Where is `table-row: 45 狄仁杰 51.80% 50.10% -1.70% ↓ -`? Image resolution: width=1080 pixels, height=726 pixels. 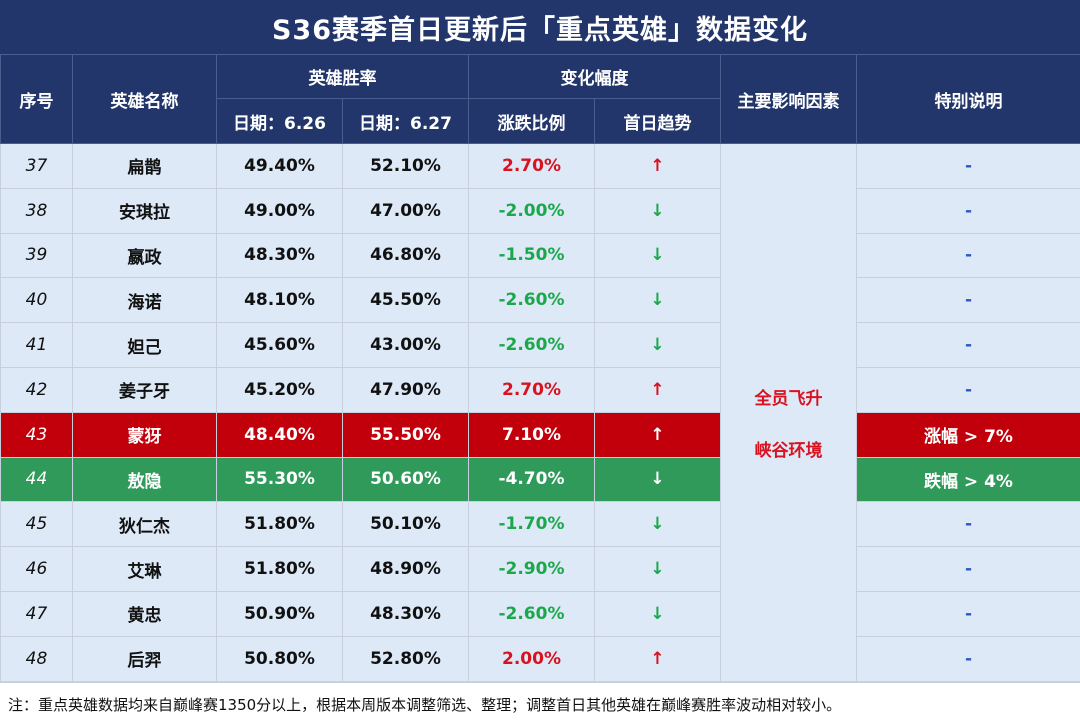 table-row: 45 狄仁杰 51.80% 50.10% -1.70% ↓ - is located at coordinates (540, 524).